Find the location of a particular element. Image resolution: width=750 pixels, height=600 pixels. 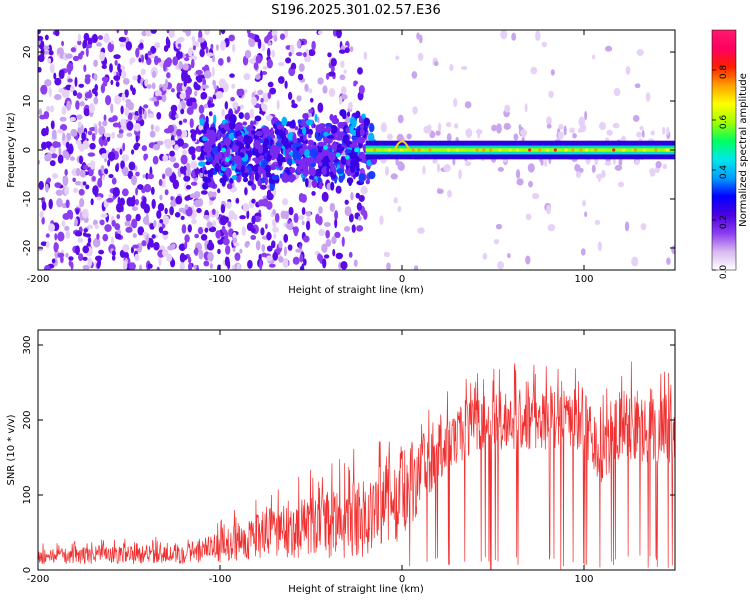

colorbar-frame is located at coordinates (724, 150).